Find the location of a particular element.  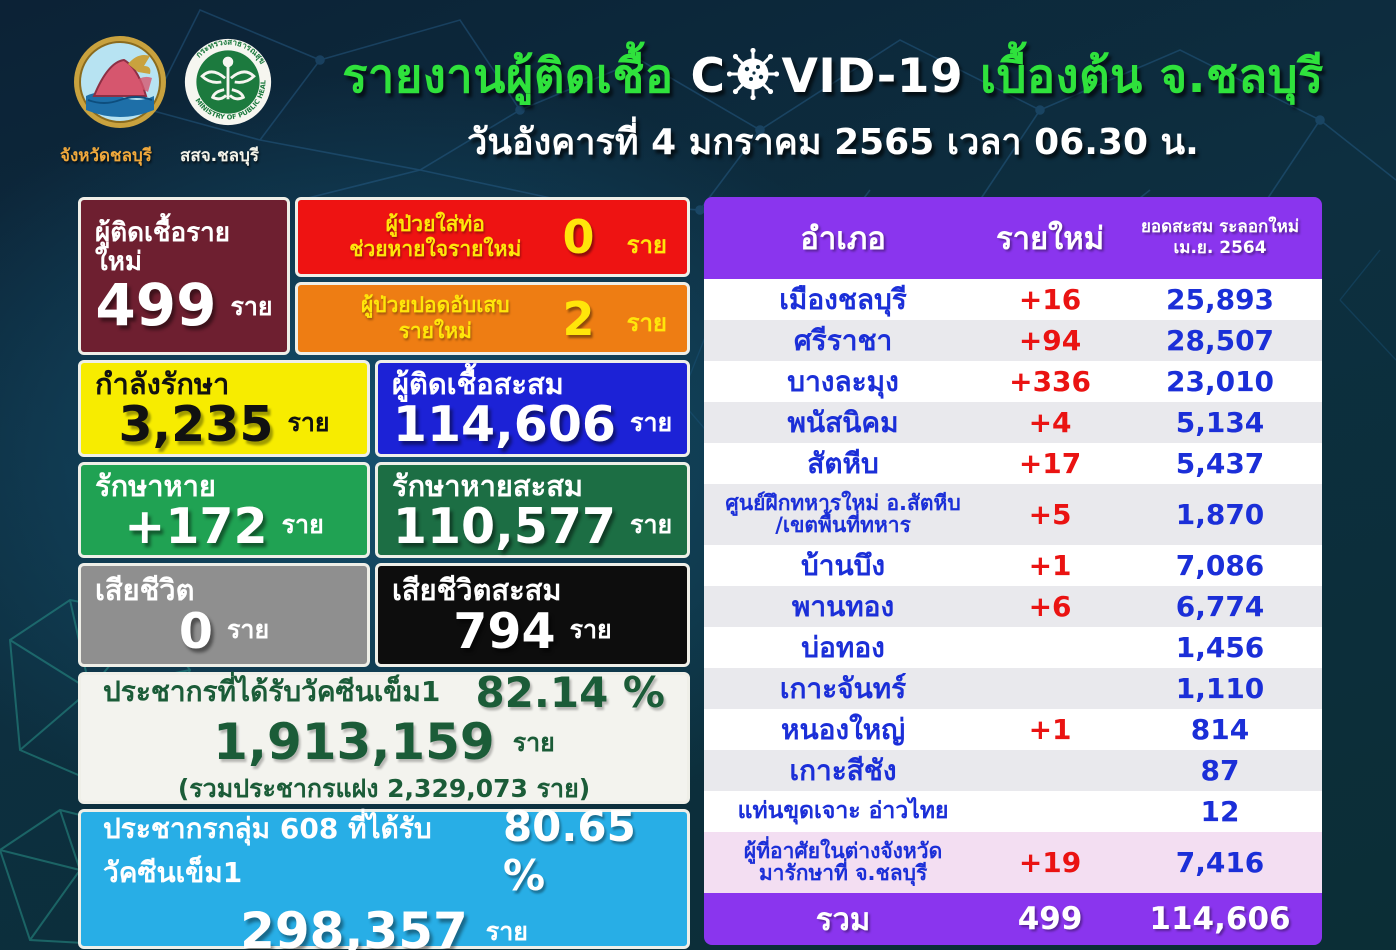

deaths-unit: ราย is located at coordinates (248, 629).